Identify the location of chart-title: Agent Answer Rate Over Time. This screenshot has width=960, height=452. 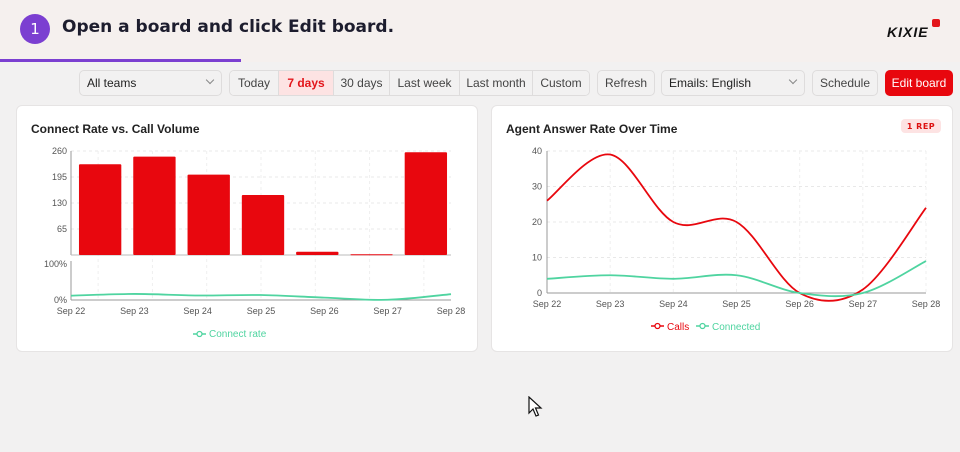
(592, 129).